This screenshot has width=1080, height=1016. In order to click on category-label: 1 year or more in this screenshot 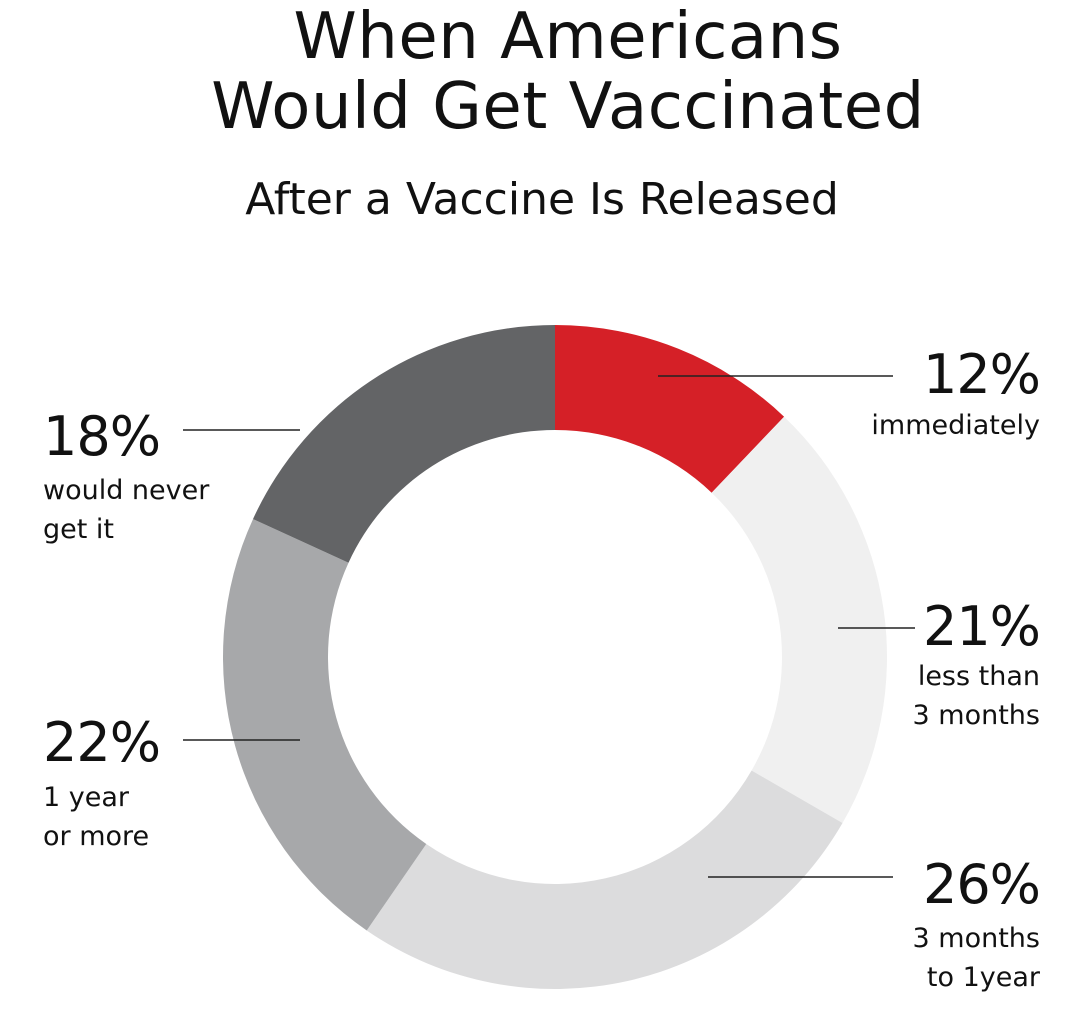, I will do `click(96, 817)`.